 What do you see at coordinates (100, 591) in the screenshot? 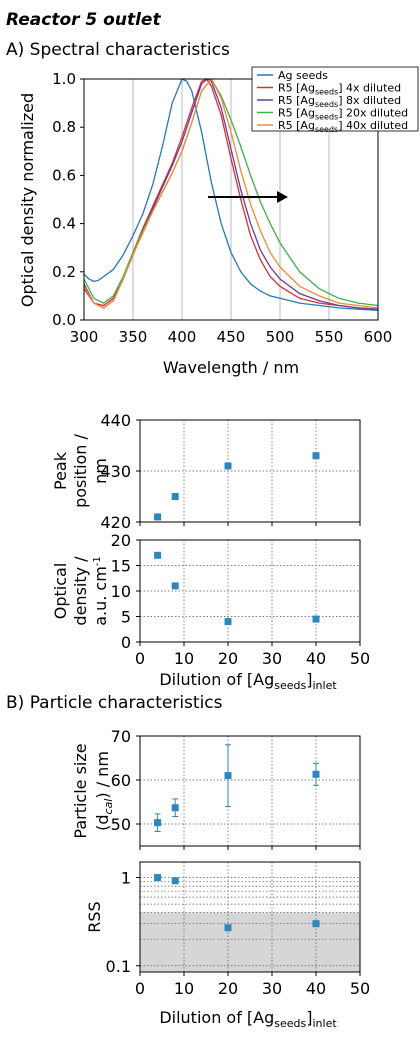
I see `od-y-label-line-3: a.u. cm-1` at bounding box center [100, 591].